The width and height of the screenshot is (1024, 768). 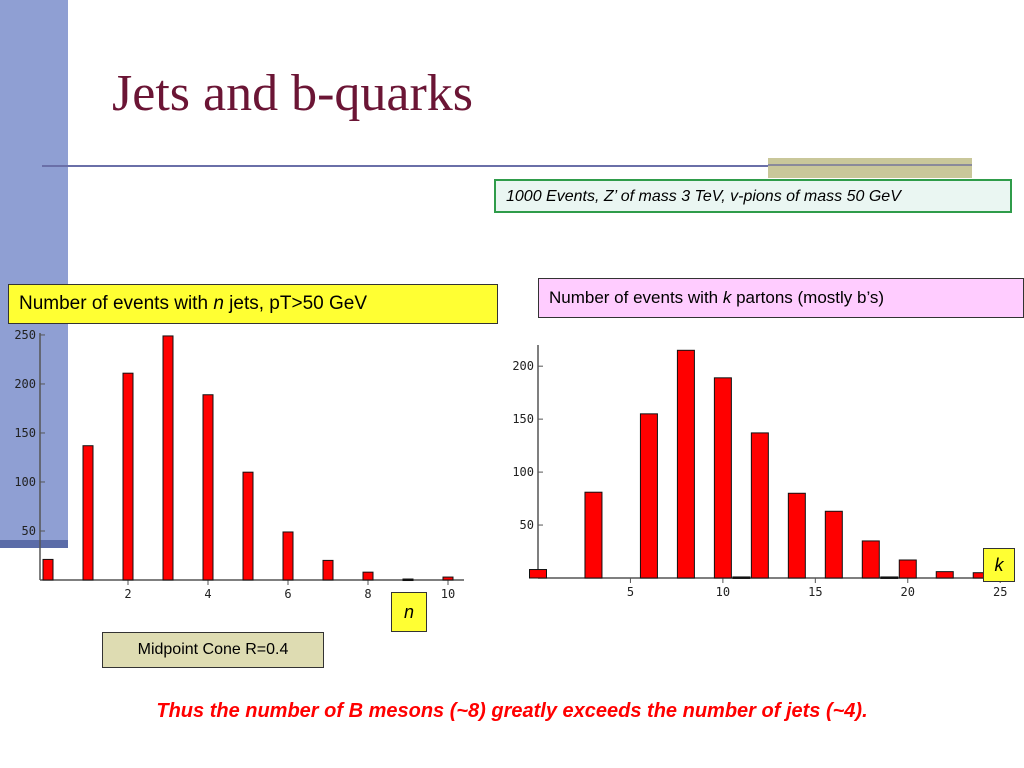 I want to click on title-rule-accent, so click(x=870, y=168).